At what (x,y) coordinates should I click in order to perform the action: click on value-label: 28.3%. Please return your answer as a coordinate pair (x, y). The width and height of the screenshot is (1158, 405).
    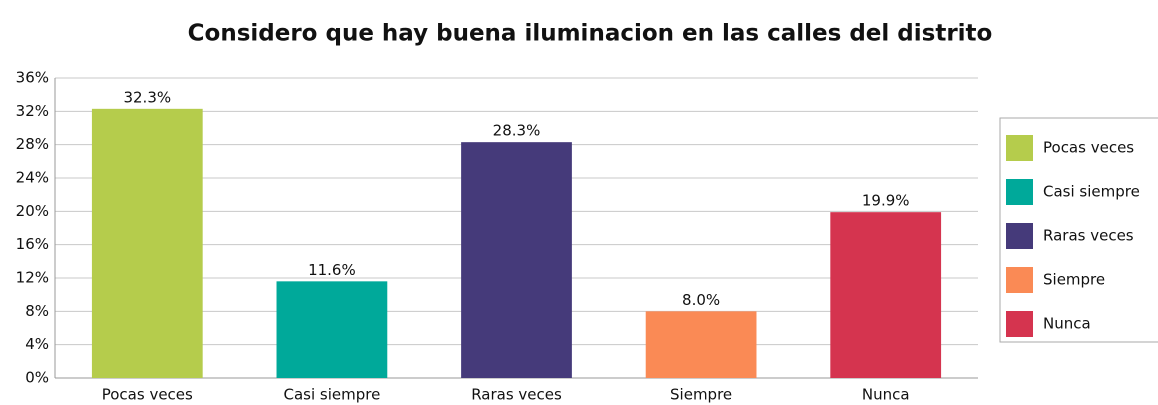
    Looking at the image, I should click on (517, 131).